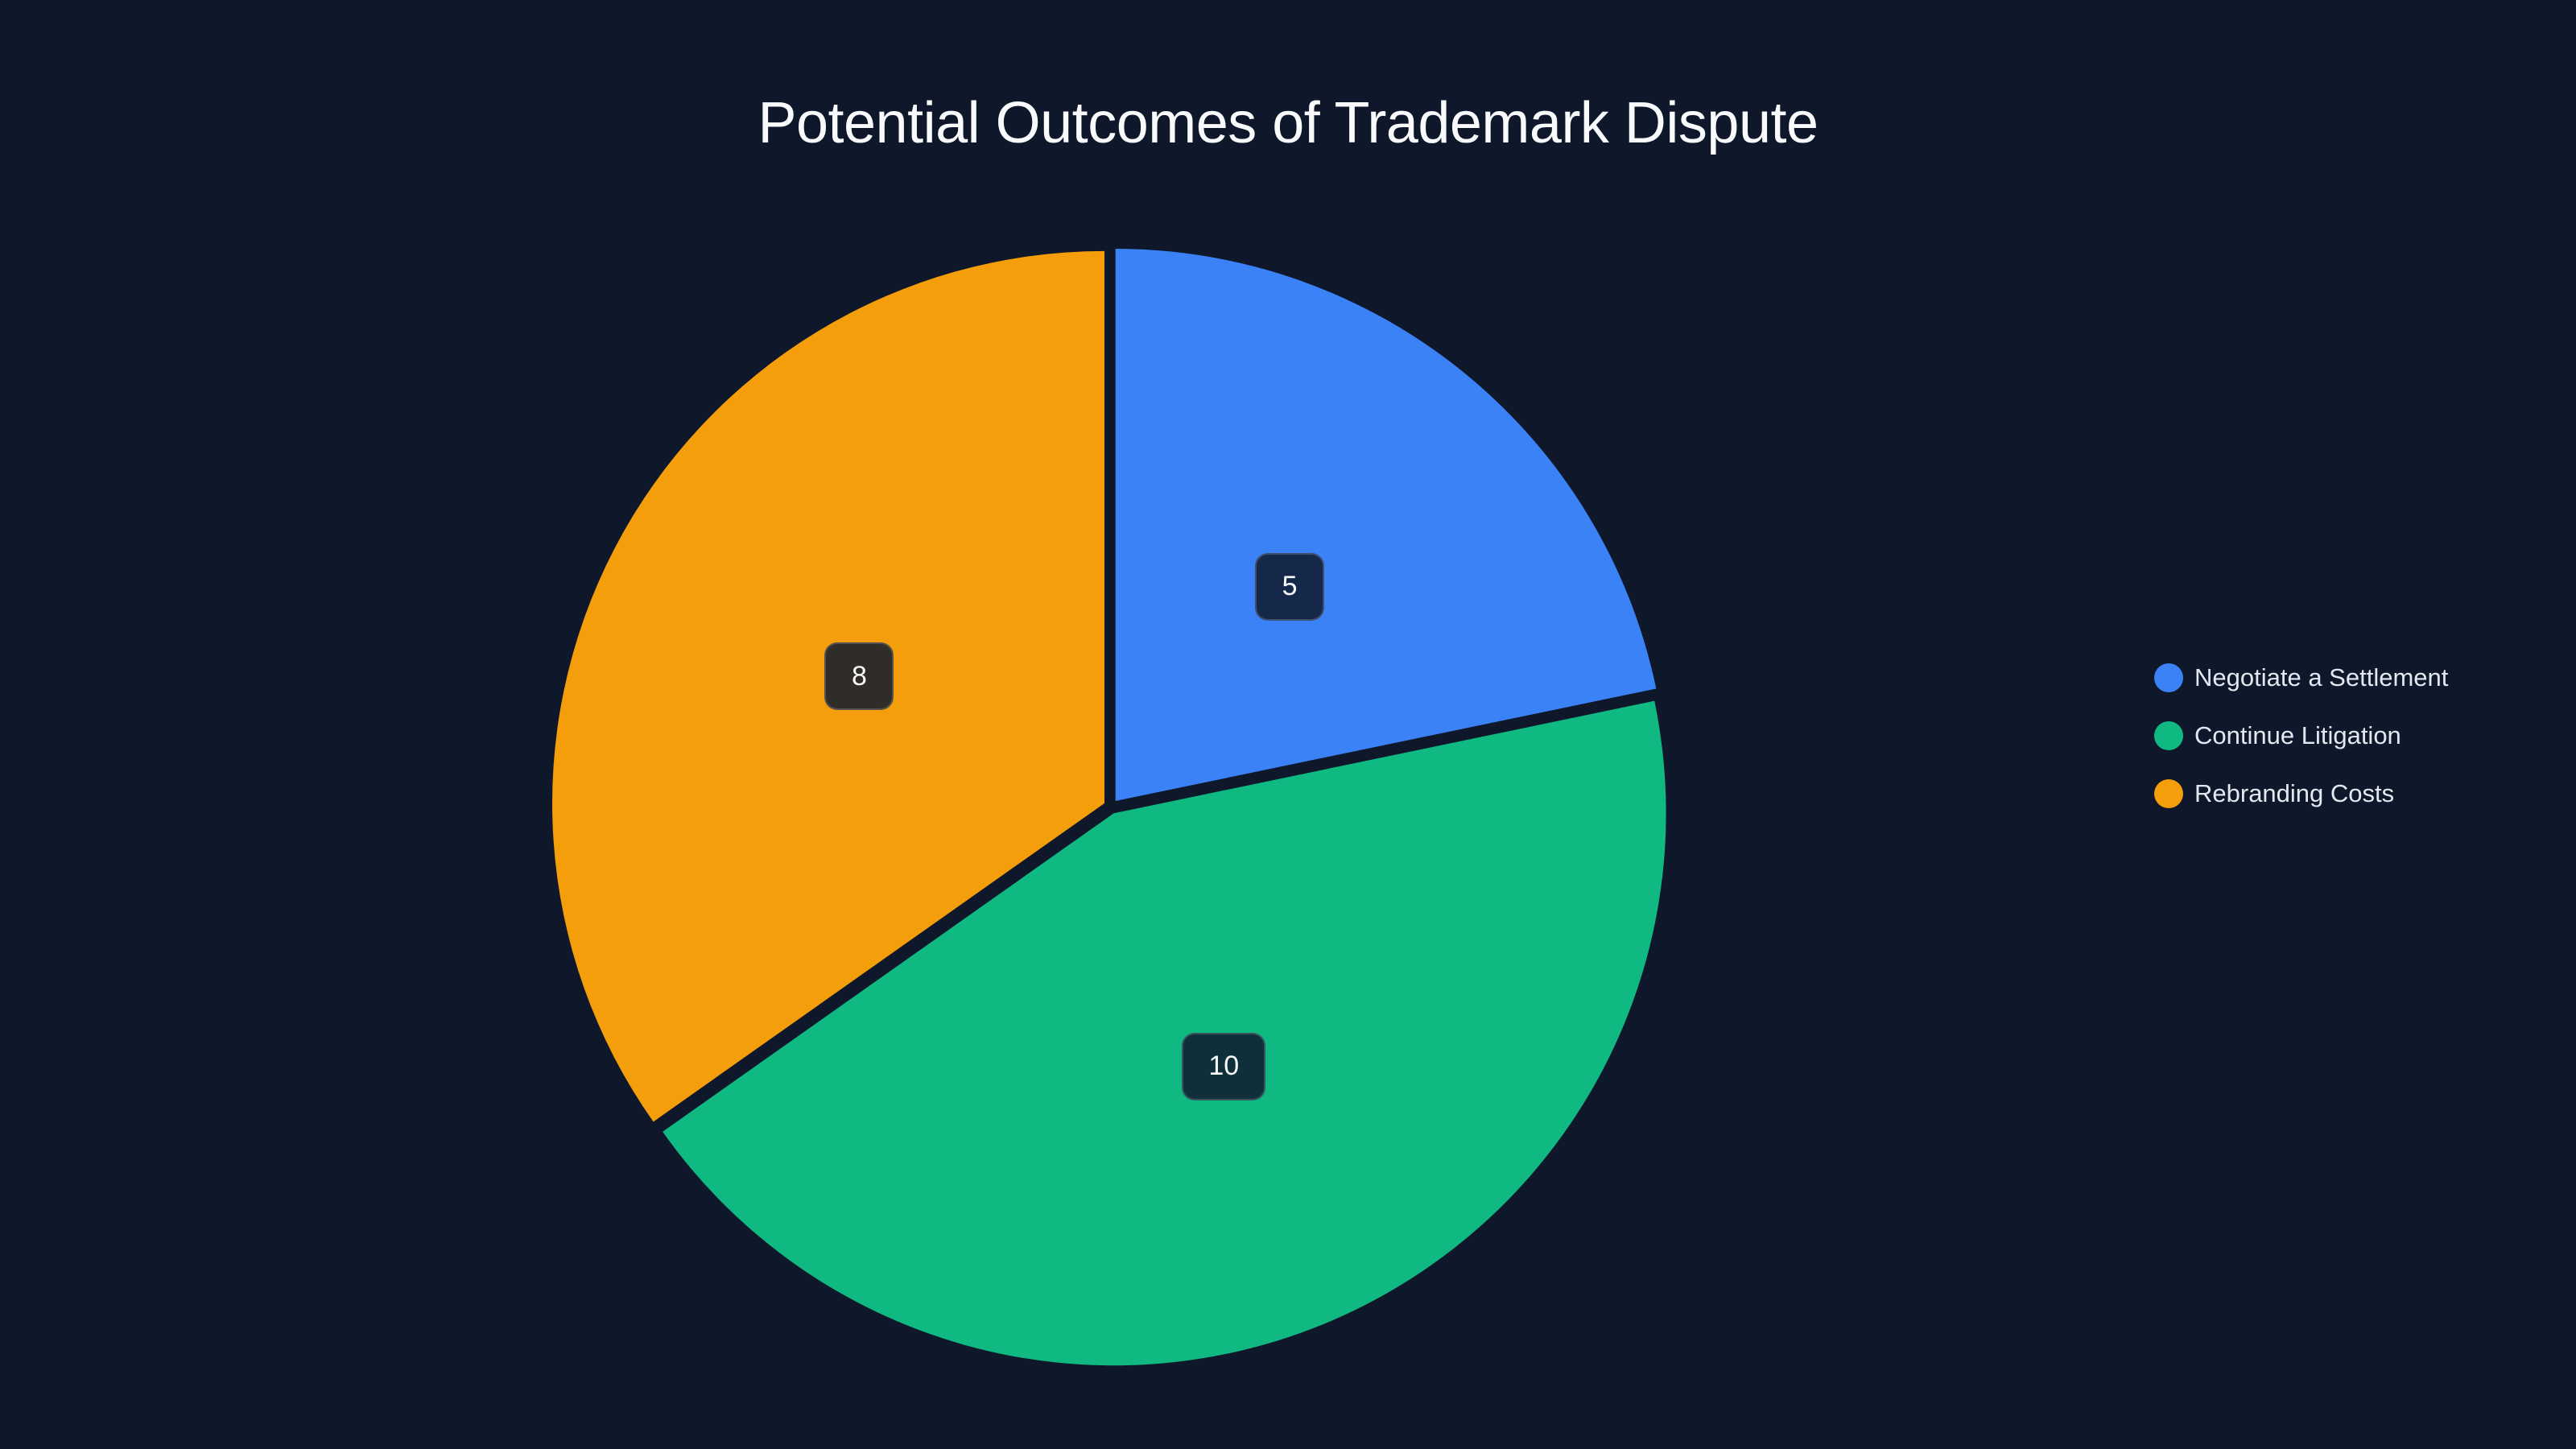  I want to click on legend-label: Continue Litigation, so click(2297, 735).